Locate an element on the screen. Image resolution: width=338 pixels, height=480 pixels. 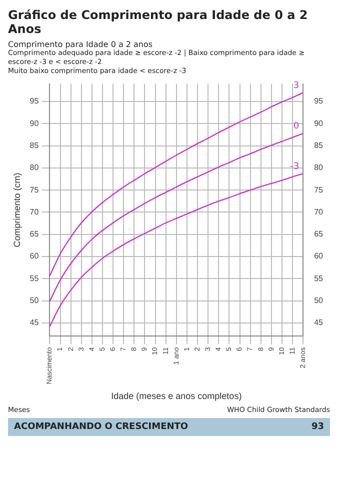
y-tick-label: 50 is located at coordinates (35, 301).